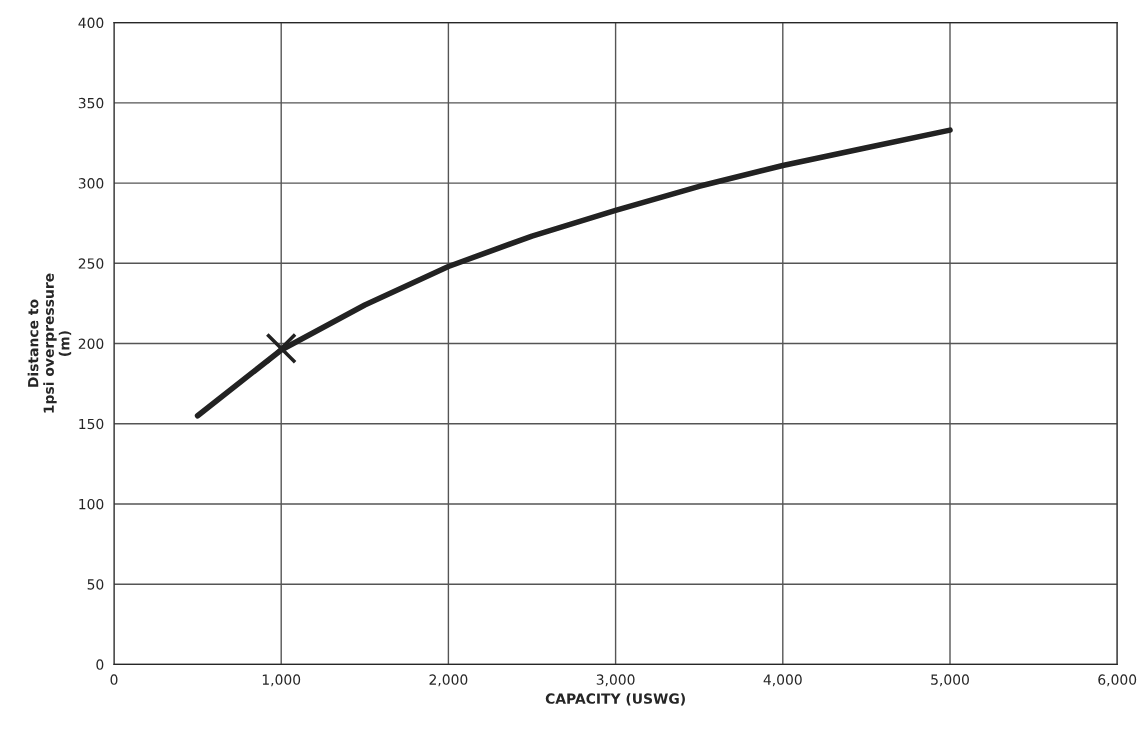  I want to click on x-tick-label: 5,000, so click(950, 680).